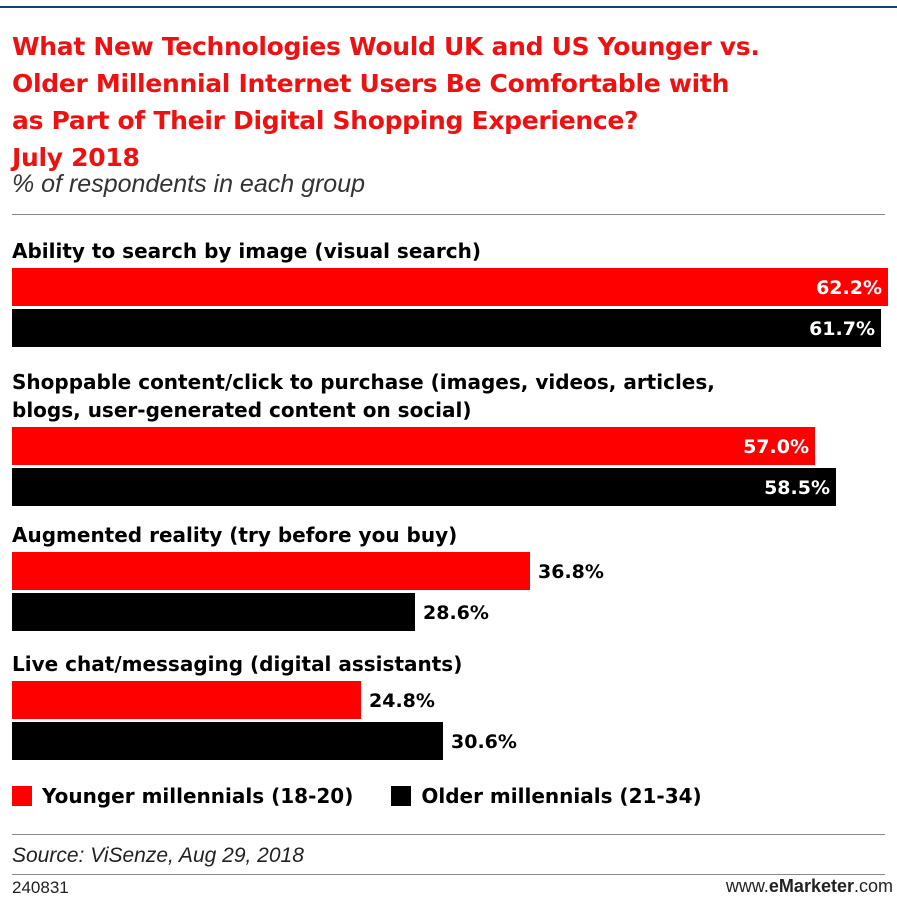  What do you see at coordinates (849, 288) in the screenshot?
I see `bar-value-label: 62.2%` at bounding box center [849, 288].